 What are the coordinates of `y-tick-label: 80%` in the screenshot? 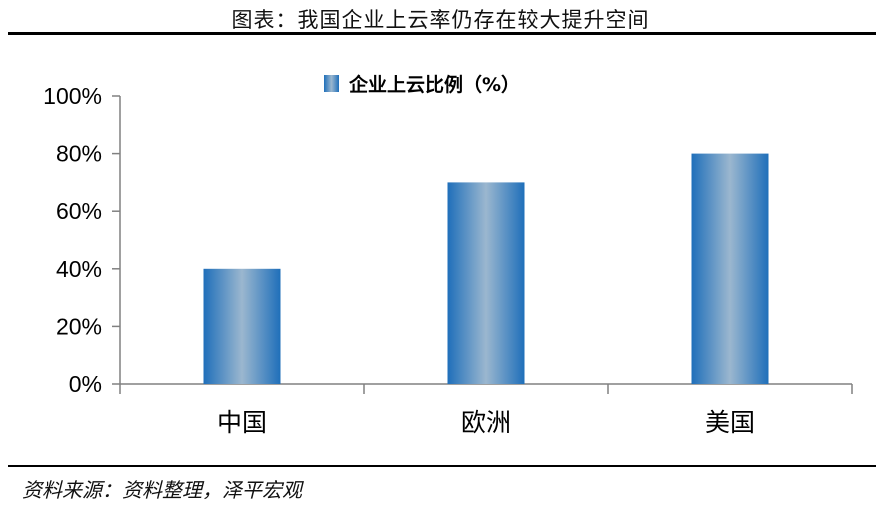 It's located at (79, 154).